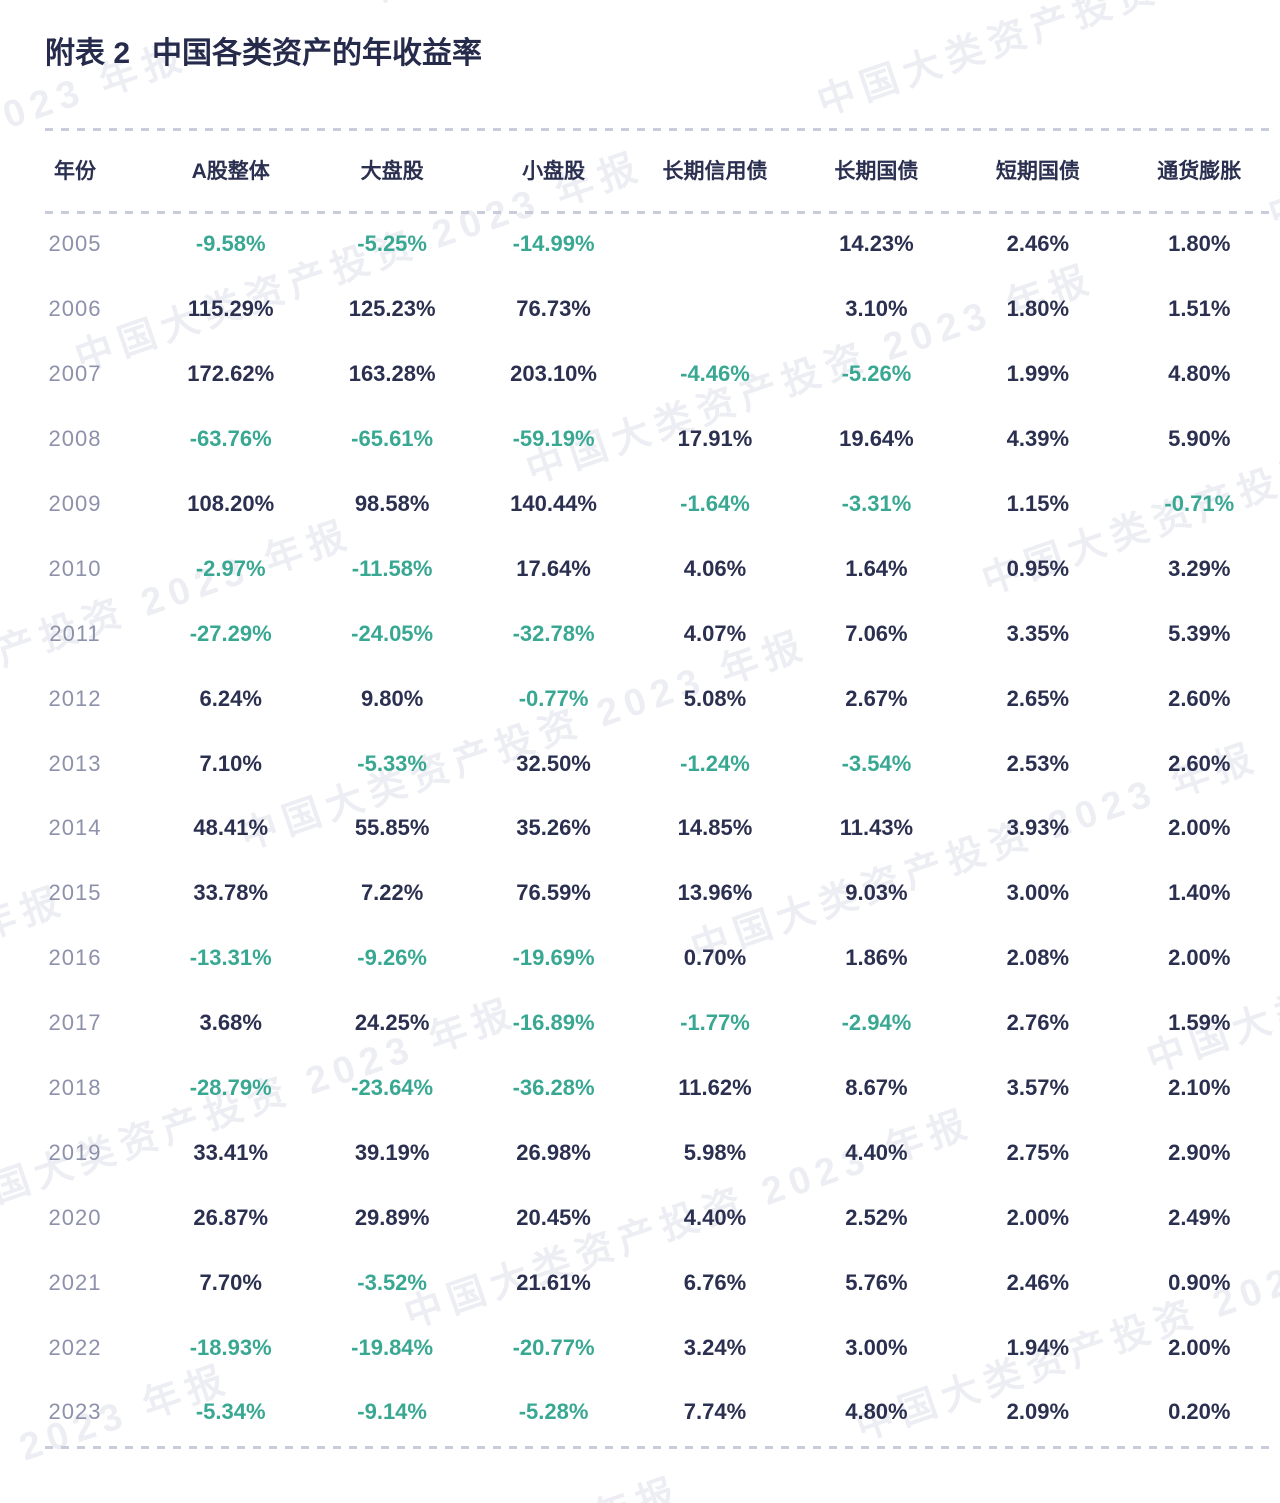 The image size is (1280, 1503). I want to click on value-cell: 3.10%, so click(876, 309).